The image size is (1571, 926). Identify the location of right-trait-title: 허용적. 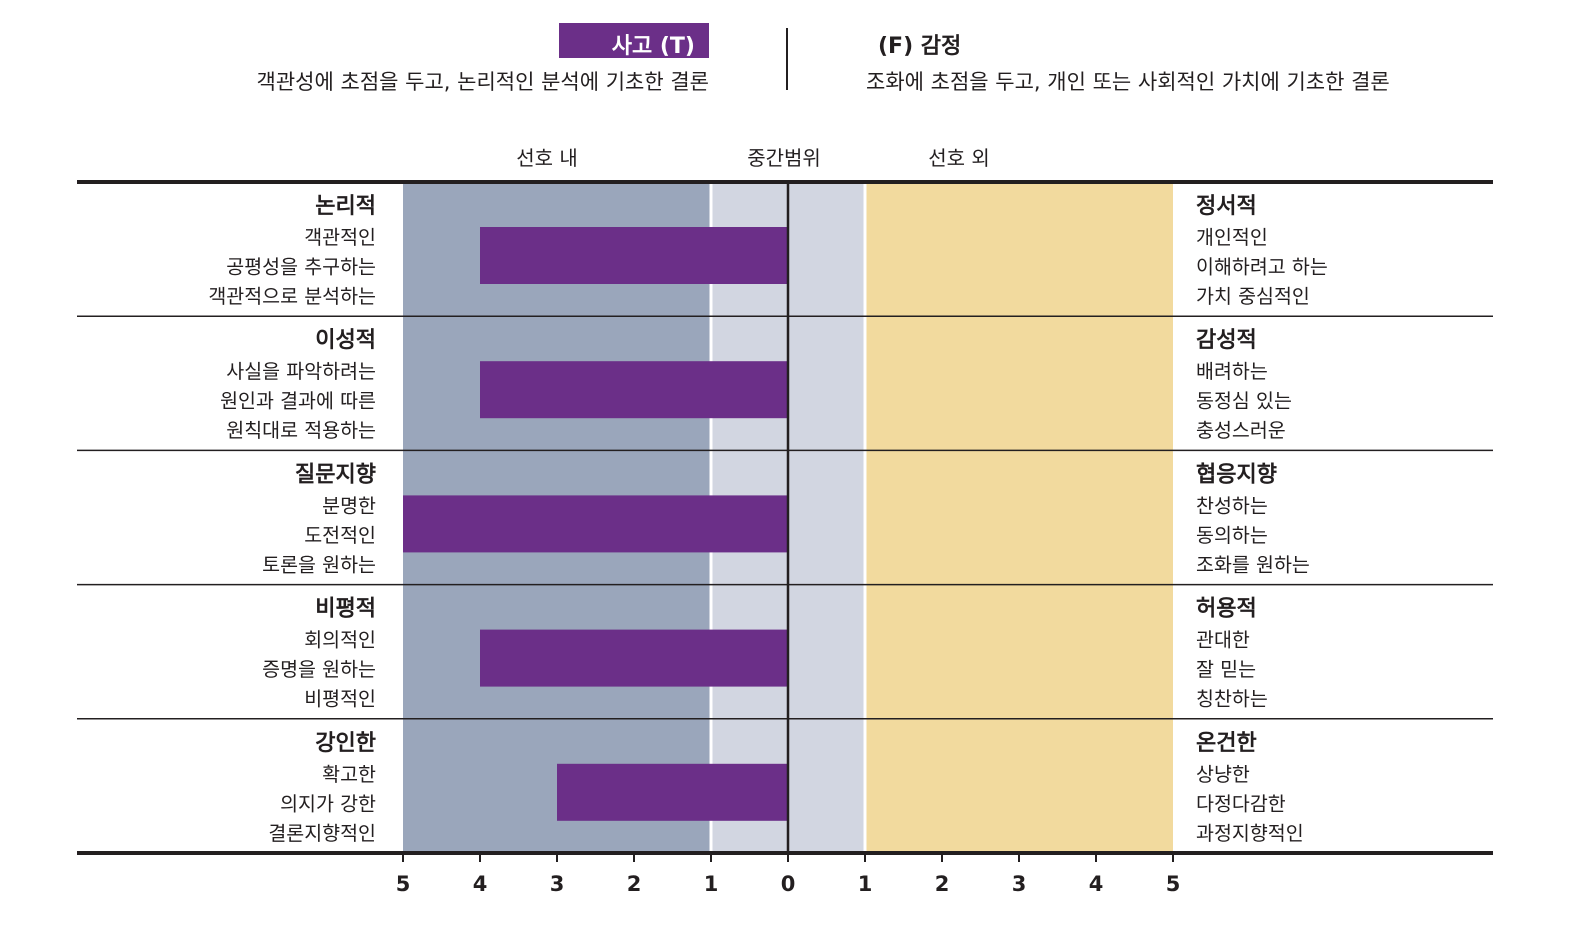
(1226, 609).